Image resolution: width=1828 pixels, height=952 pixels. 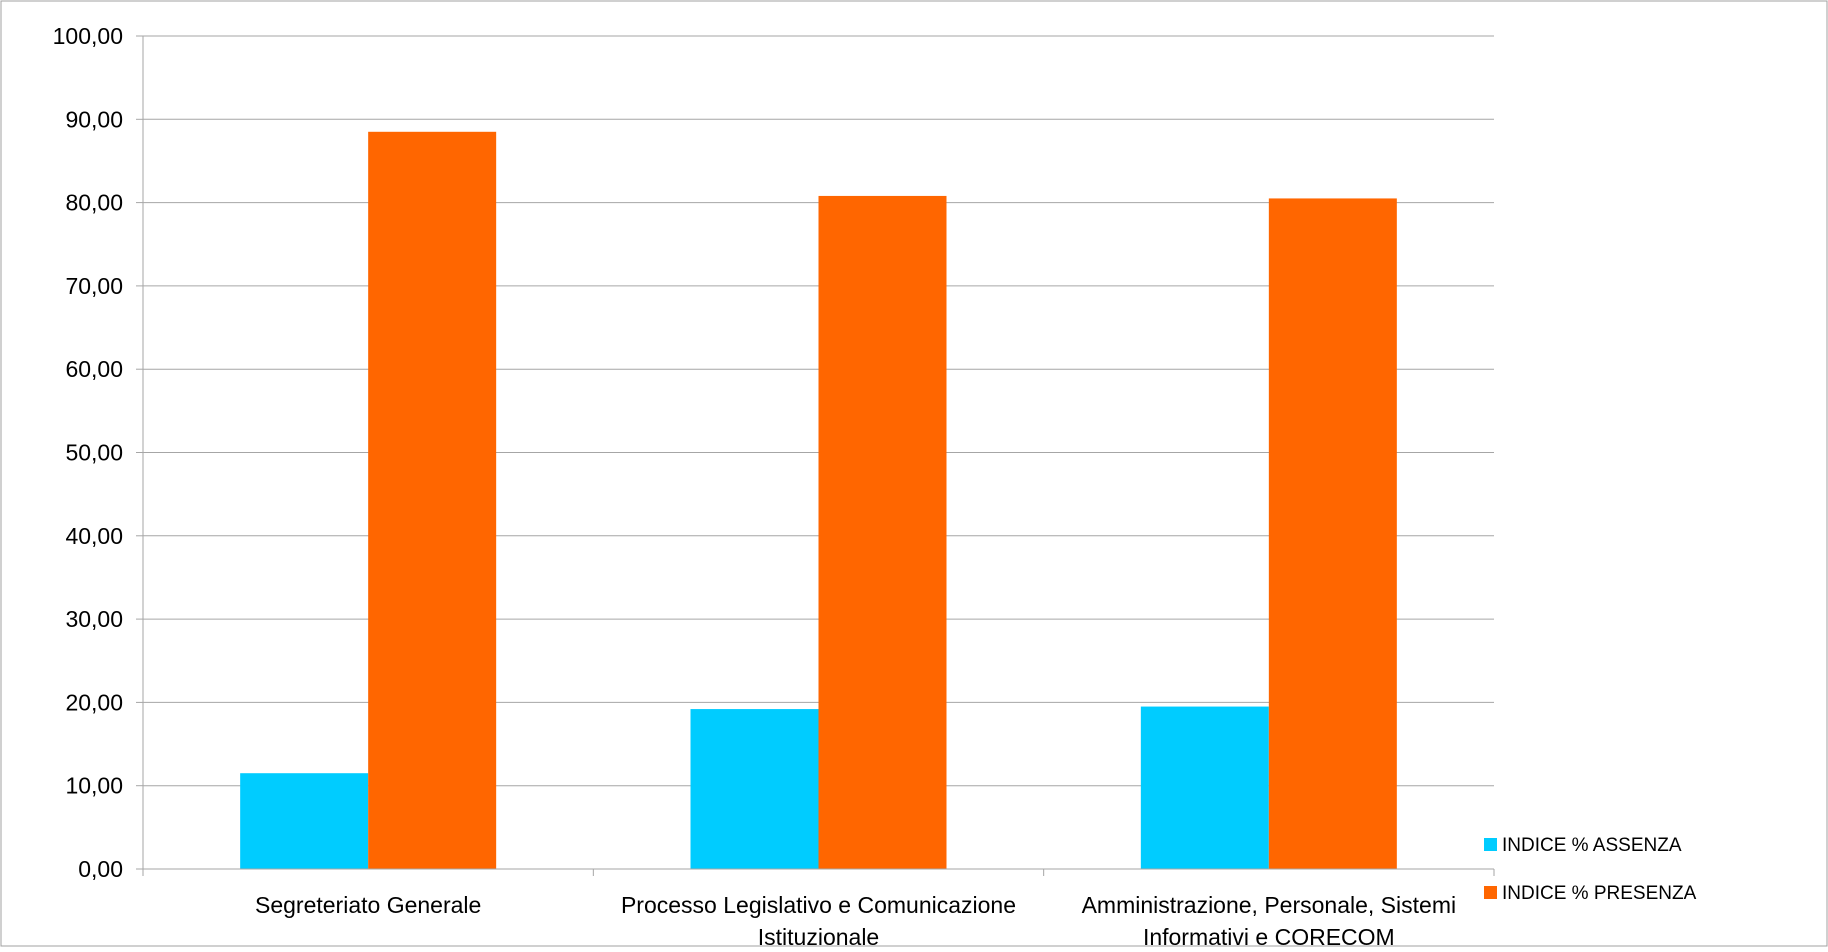 I want to click on y-tick-label: 90,00, so click(x=94, y=119).